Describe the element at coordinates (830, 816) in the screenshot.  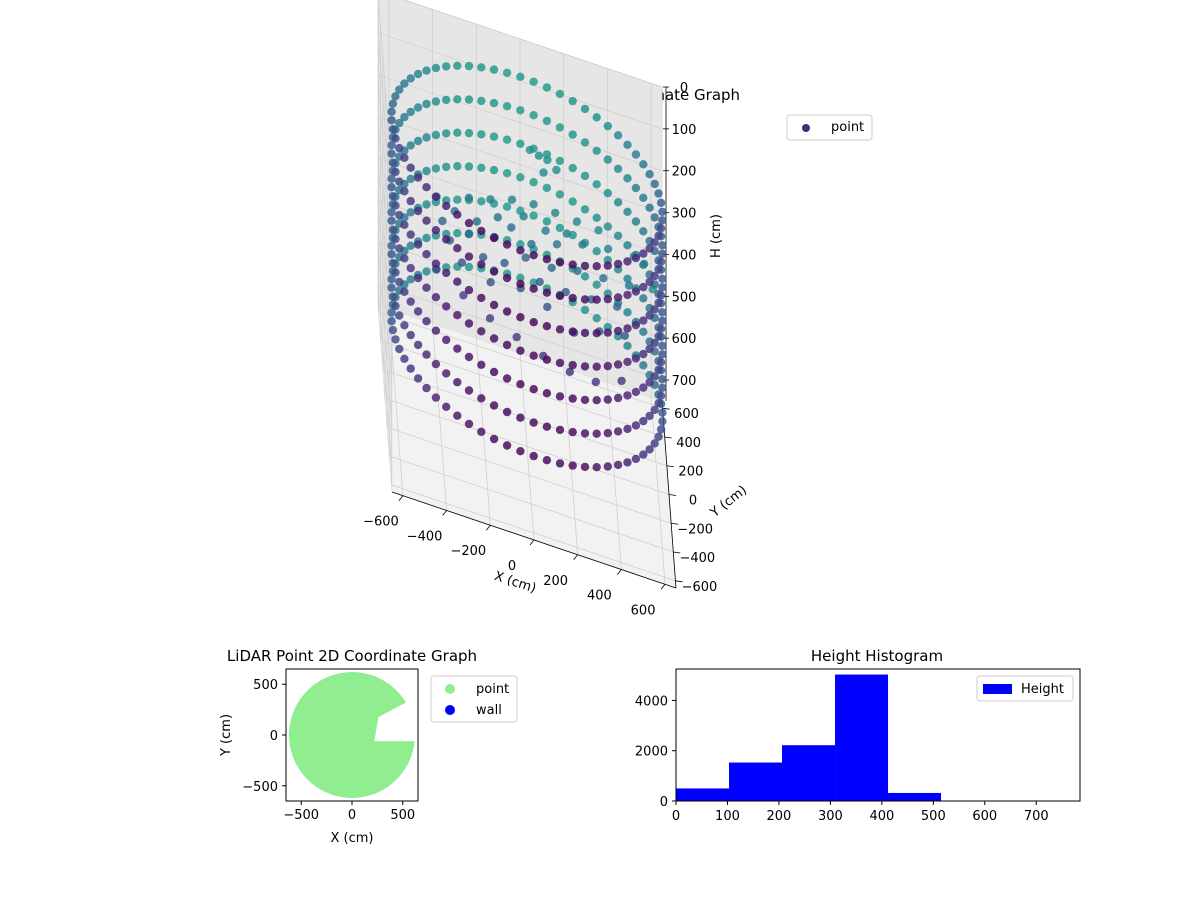
I see `histogram-x-tick-label: 300` at that location.